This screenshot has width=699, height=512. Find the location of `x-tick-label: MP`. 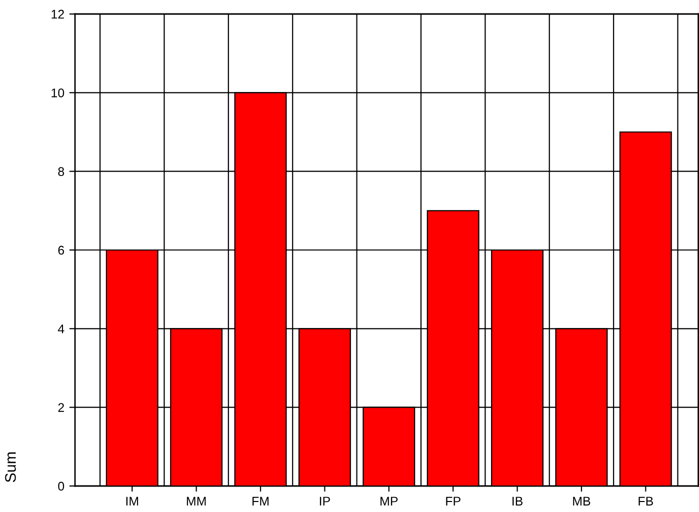

x-tick-label: MP is located at coordinates (389, 501).